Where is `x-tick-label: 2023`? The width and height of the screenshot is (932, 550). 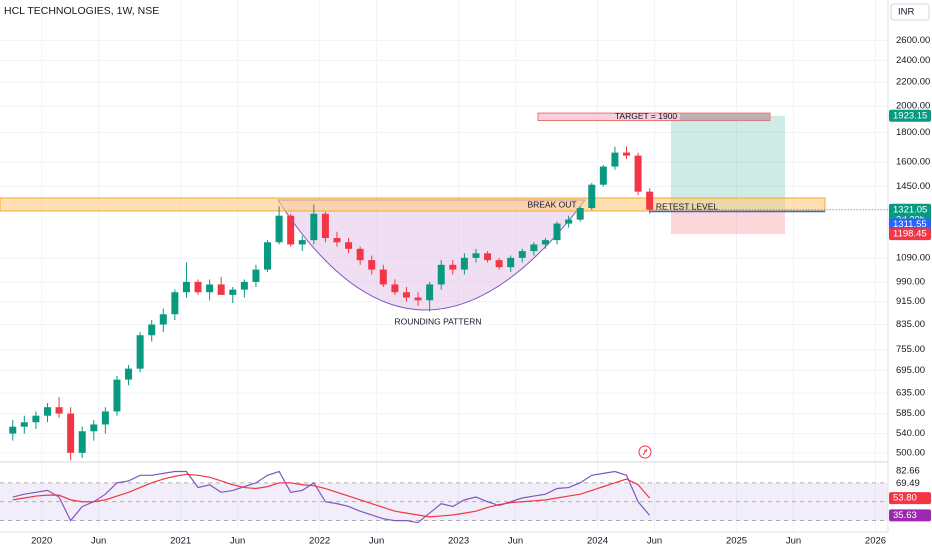 x-tick-label: 2023 is located at coordinates (458, 541).